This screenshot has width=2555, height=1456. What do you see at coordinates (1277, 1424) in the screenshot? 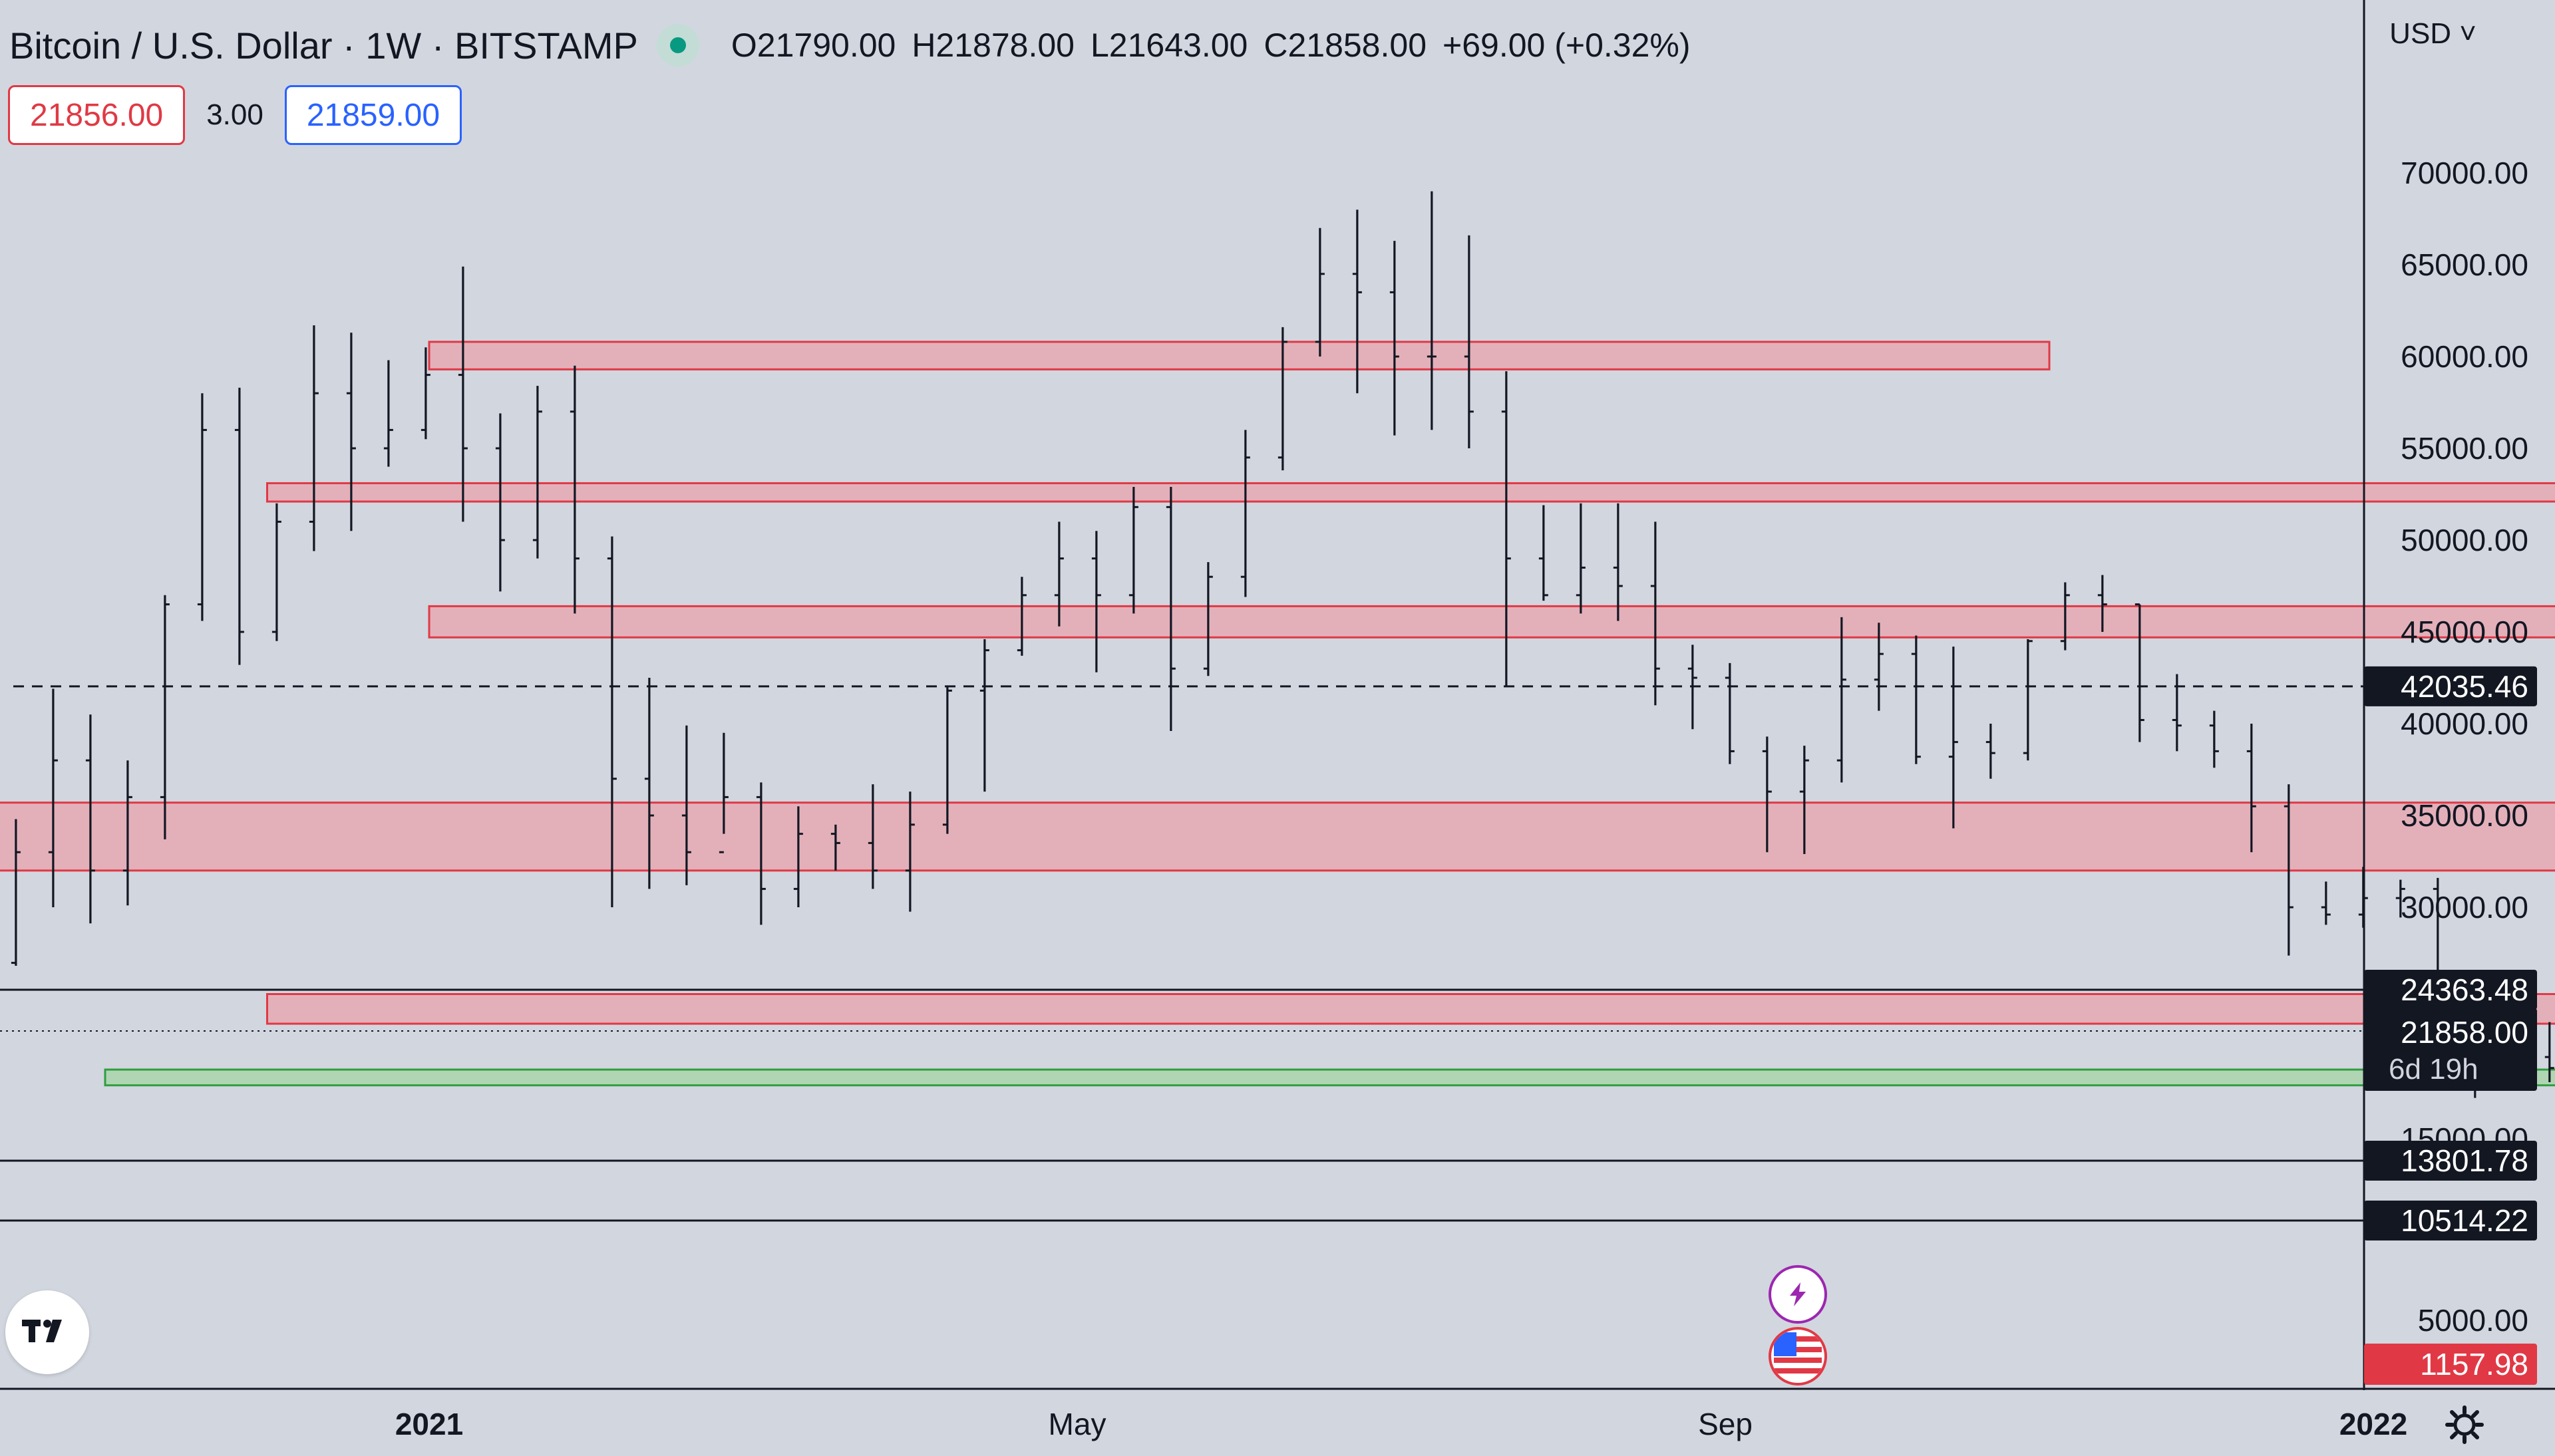
I see `time-axis: aySep2021MaySep2022MaySep2023MaySep` at bounding box center [1277, 1424].